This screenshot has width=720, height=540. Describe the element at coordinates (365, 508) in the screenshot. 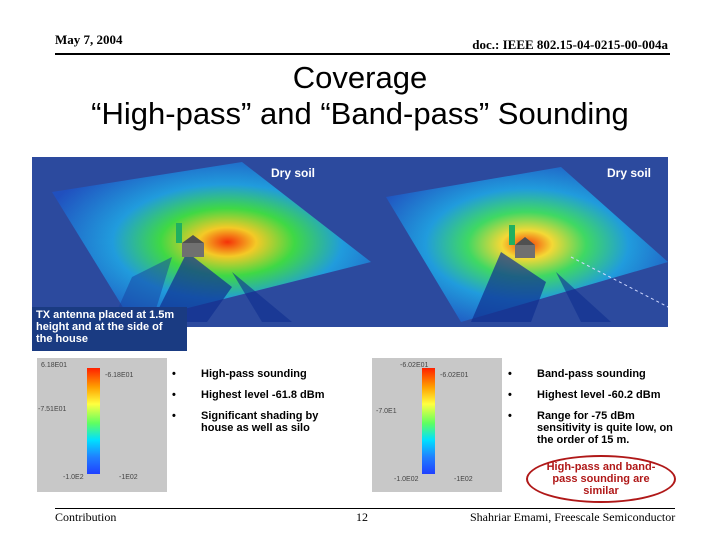

I see `footer-rule` at that location.